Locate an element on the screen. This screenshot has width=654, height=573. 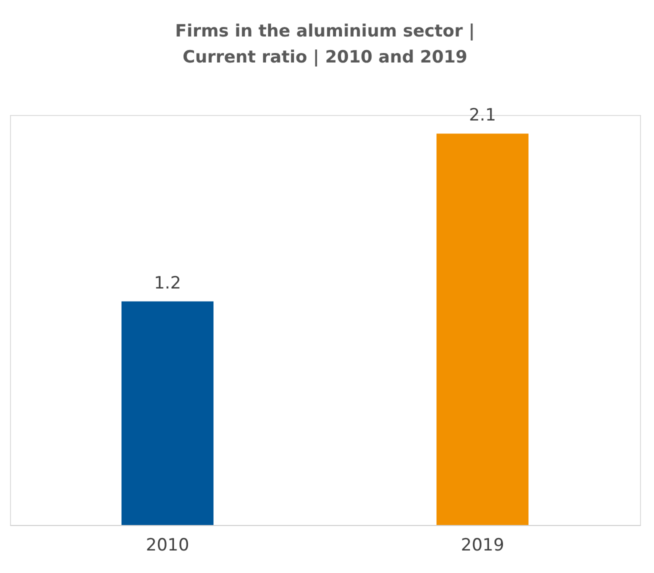
chart-title: Firms in the aluminium sector | Current ratio | 2010 and 2019 is located at coordinates (325, 45).